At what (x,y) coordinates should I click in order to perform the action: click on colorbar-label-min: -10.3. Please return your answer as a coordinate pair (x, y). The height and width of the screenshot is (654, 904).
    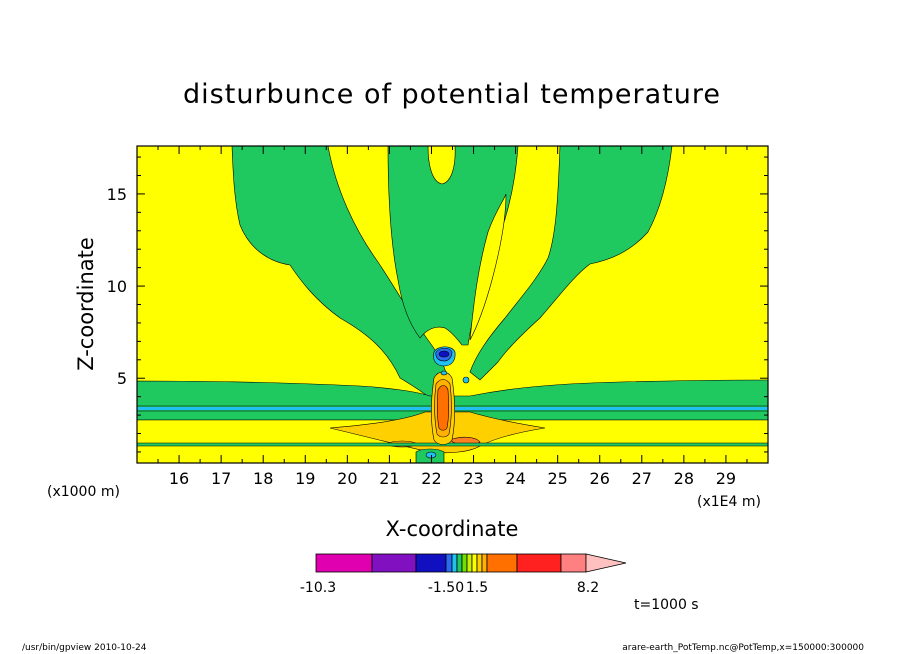
    Looking at the image, I should click on (318, 588).